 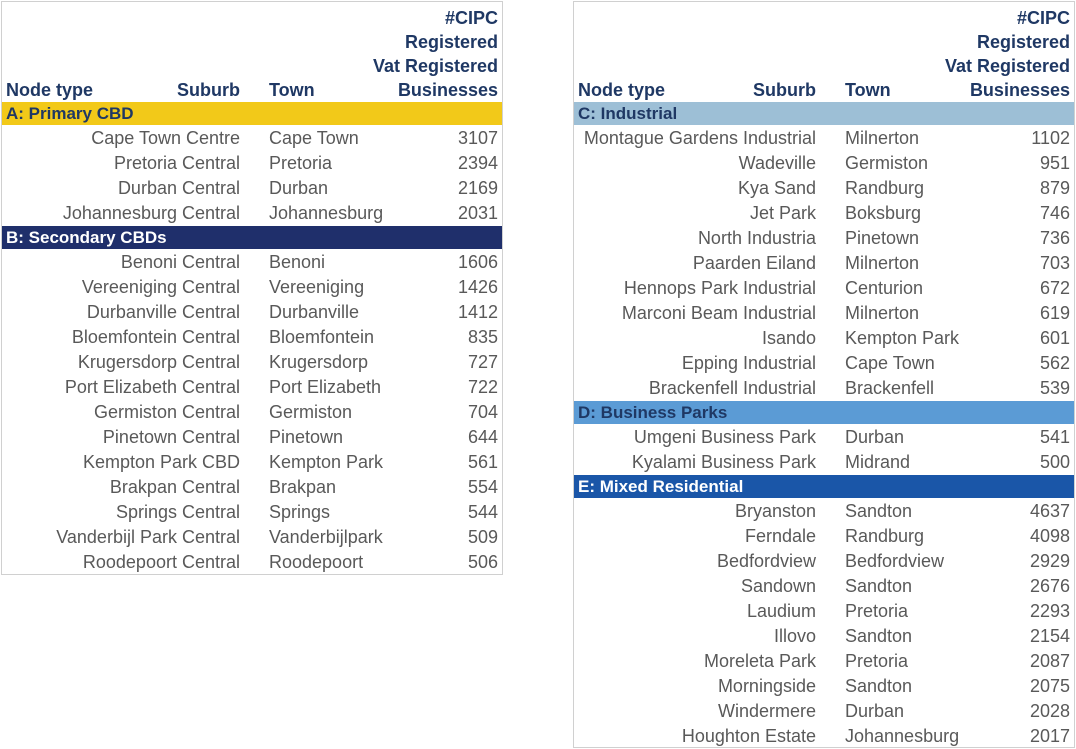 What do you see at coordinates (1054, 288) in the screenshot?
I see `count-cell: 672` at bounding box center [1054, 288].